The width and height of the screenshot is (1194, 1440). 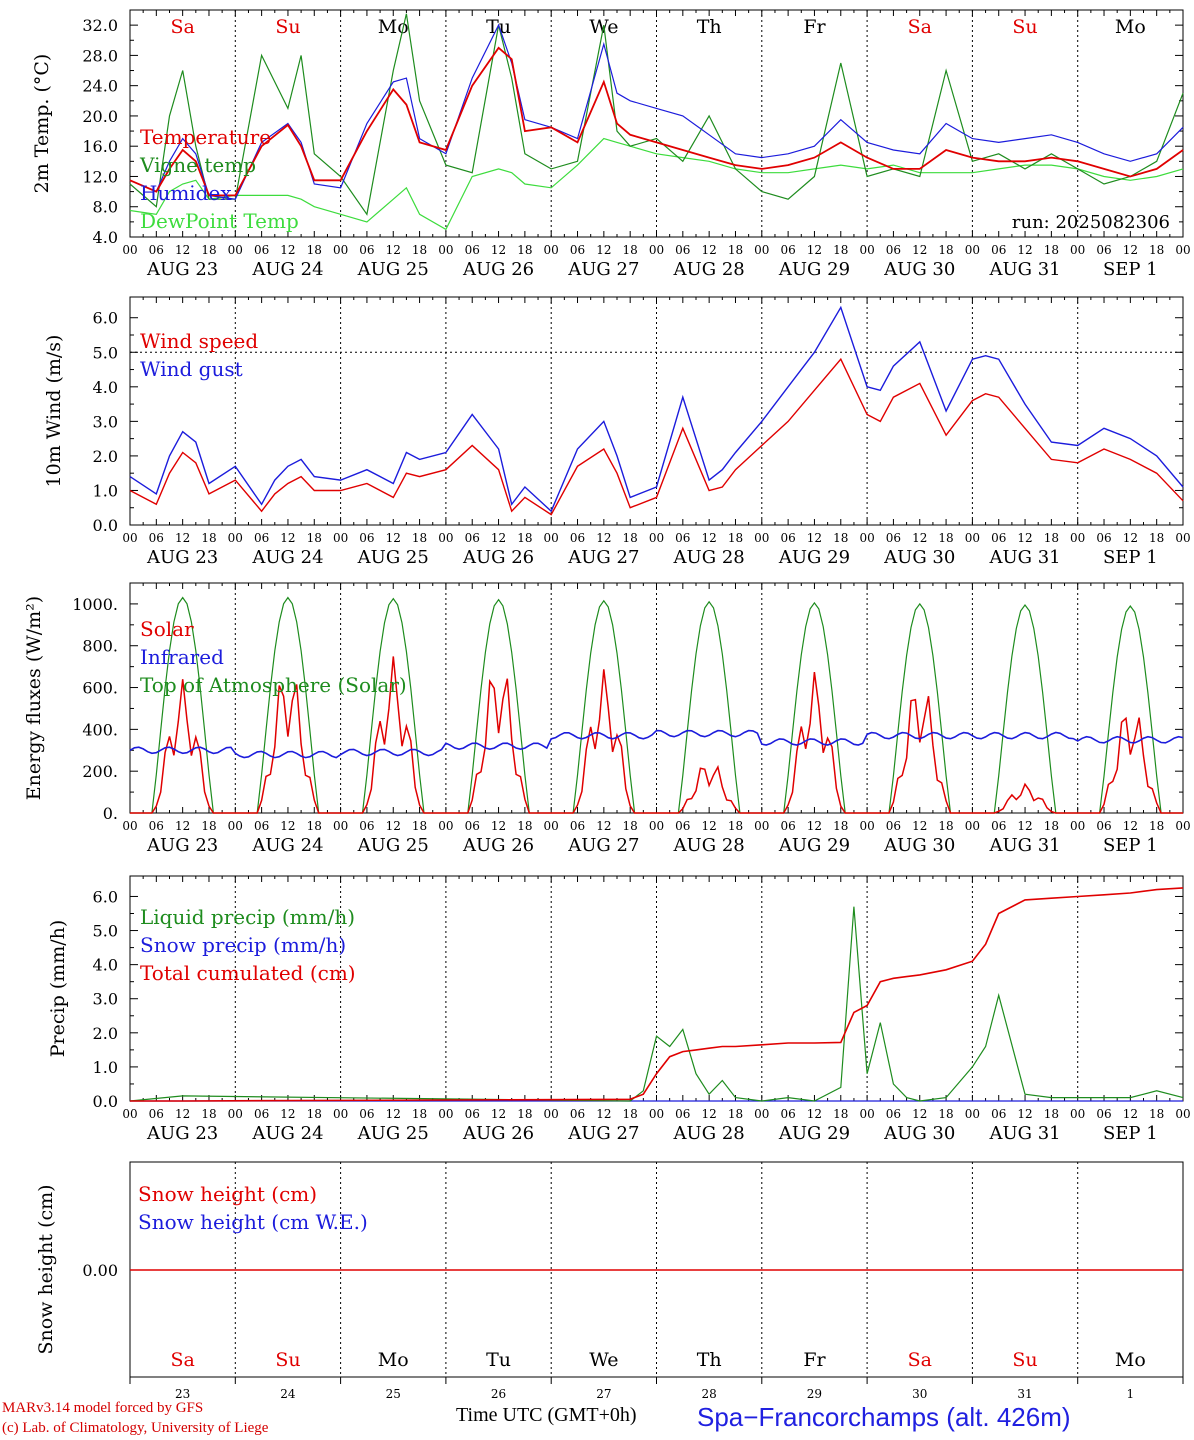 I want to click on date-label: SEP 1, so click(x=1130, y=269).